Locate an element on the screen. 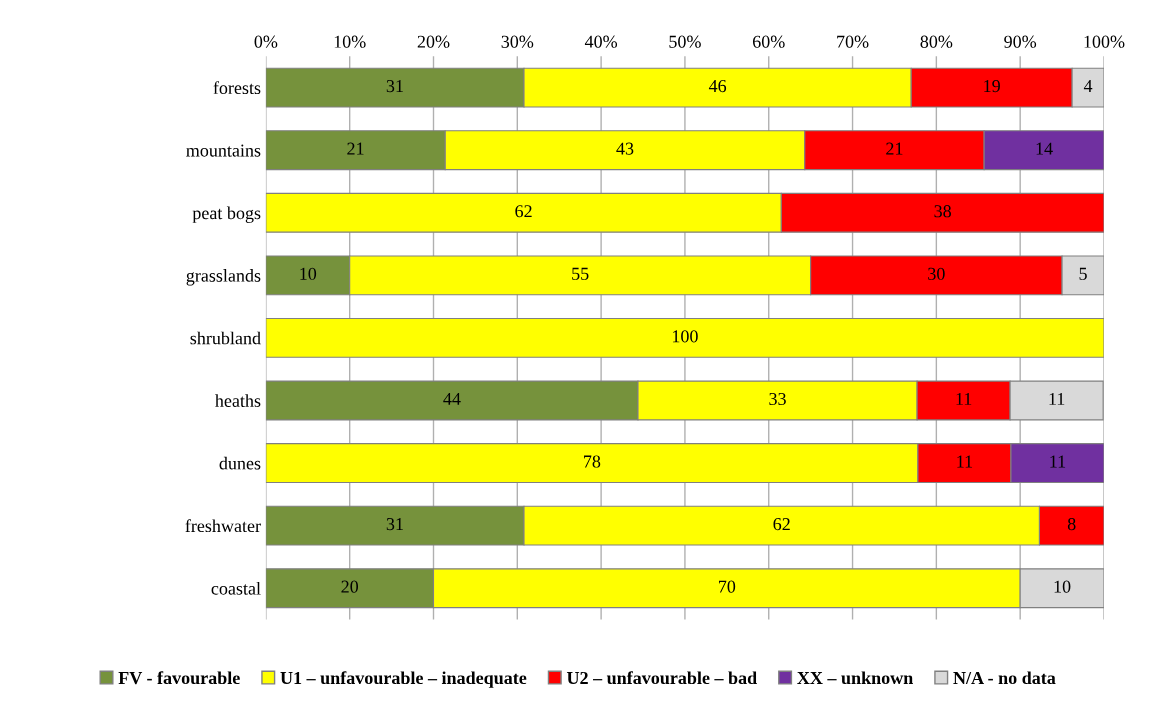 Image resolution: width=1156 pixels, height=704 pixels. data-label: 5 is located at coordinates (1083, 273).